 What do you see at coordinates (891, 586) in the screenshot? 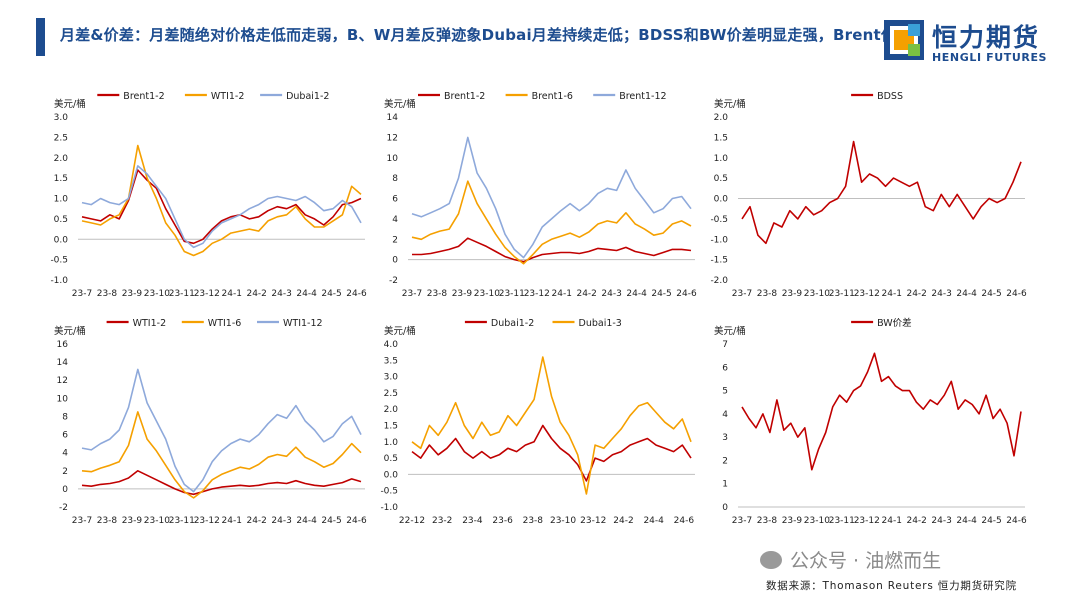
I see `data-source: 数据来源：Thomason Reuters 恒力期货研究院` at bounding box center [891, 586].